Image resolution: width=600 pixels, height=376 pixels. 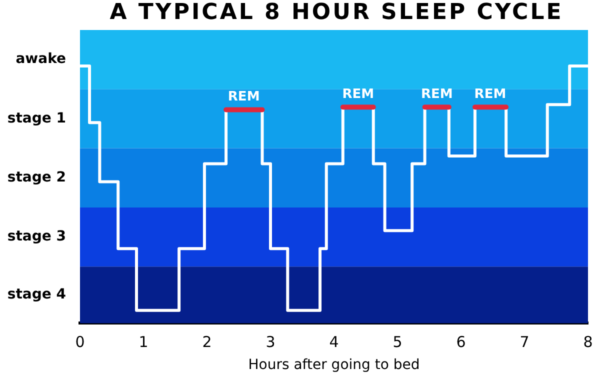 I want to click on x-tick-label: 5, so click(x=397, y=342).